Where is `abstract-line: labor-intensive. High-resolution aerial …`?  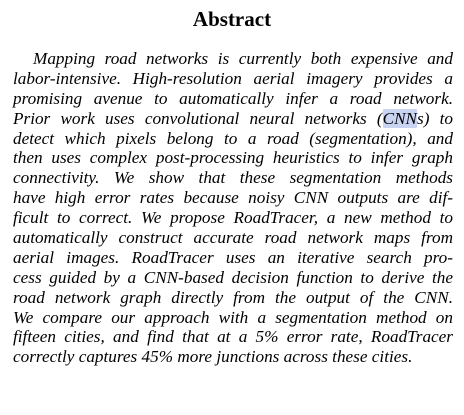
abstract-line: labor-intensive. High-resolution aerial … is located at coordinates (233, 79).